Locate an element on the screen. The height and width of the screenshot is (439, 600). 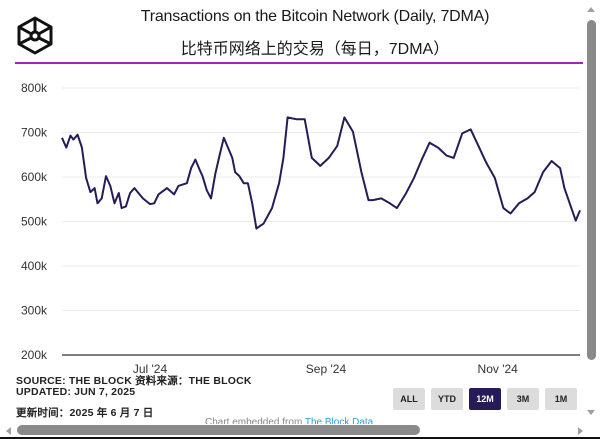
y-tick-label: 400k is located at coordinates (34, 266).